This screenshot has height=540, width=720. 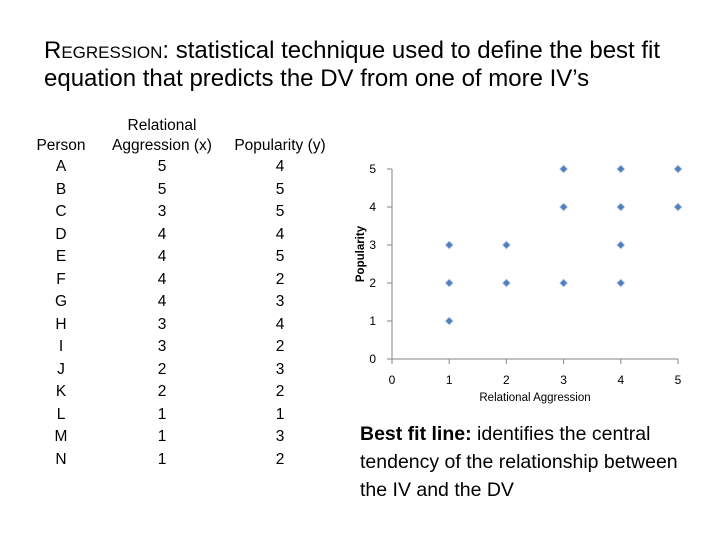 I want to click on header-relational-aggression: Relational Aggression (x), so click(x=162, y=136).